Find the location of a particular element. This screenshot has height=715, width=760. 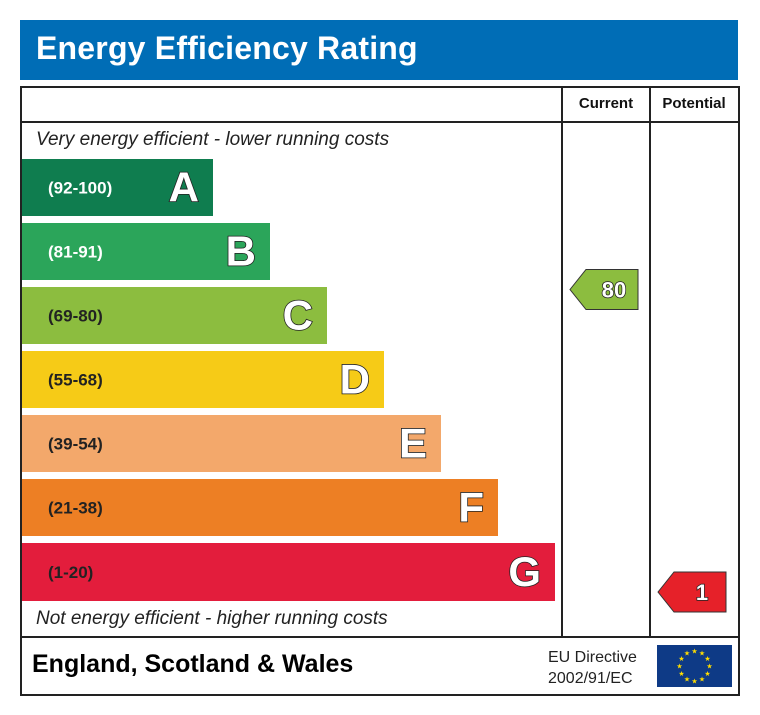

band-bar-f is located at coordinates (260, 507).